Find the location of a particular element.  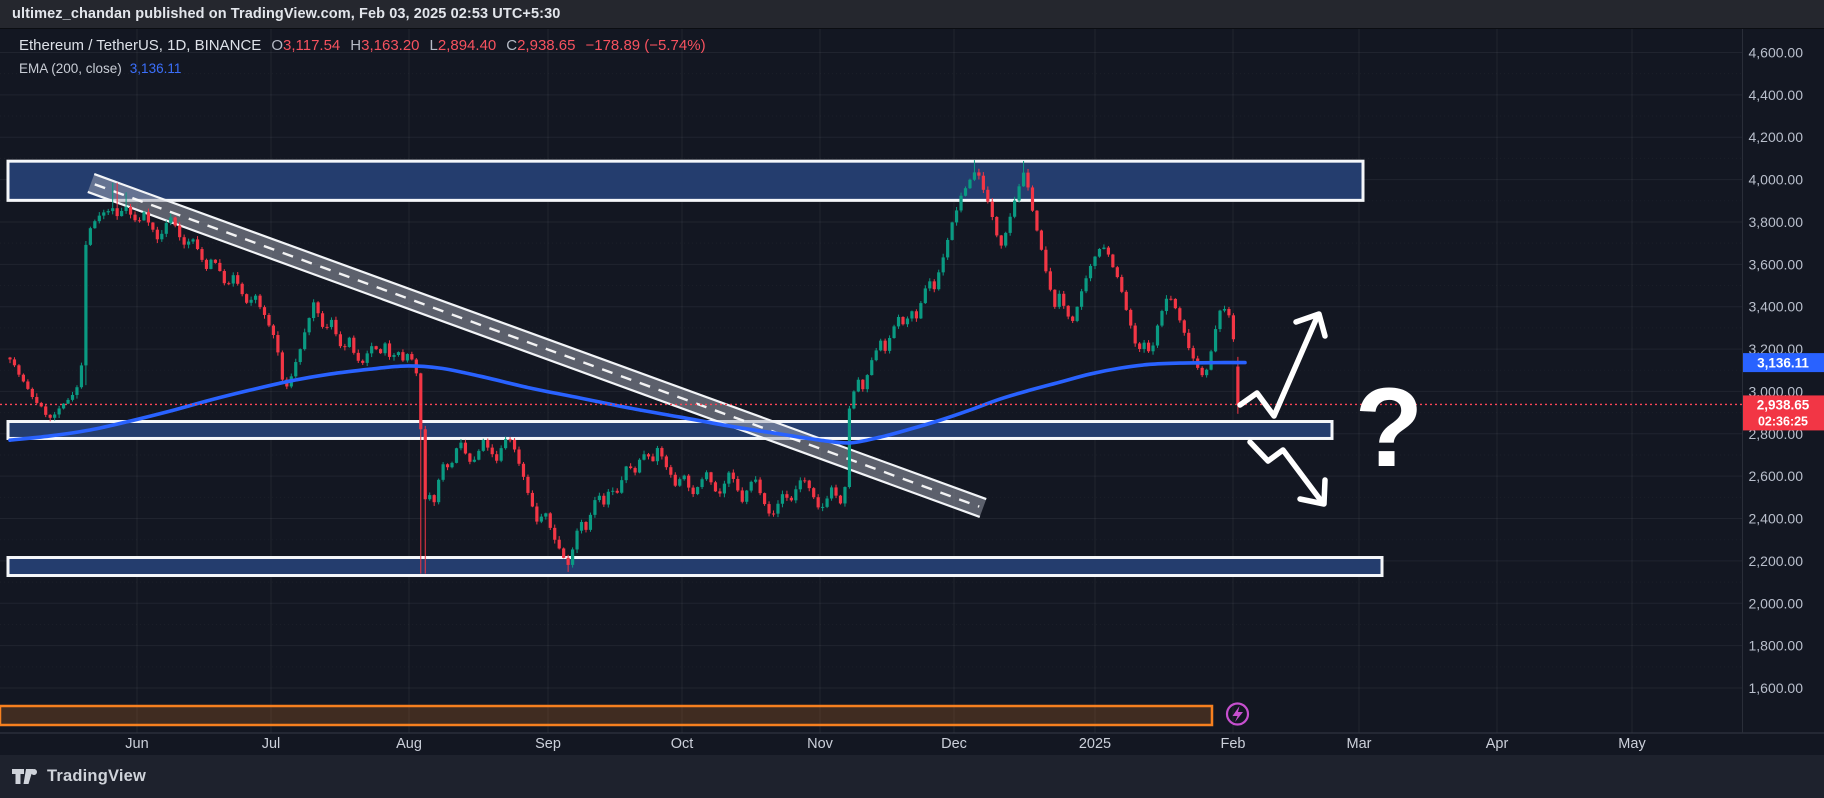

time-tick-label-sep: Sep is located at coordinates (548, 744).